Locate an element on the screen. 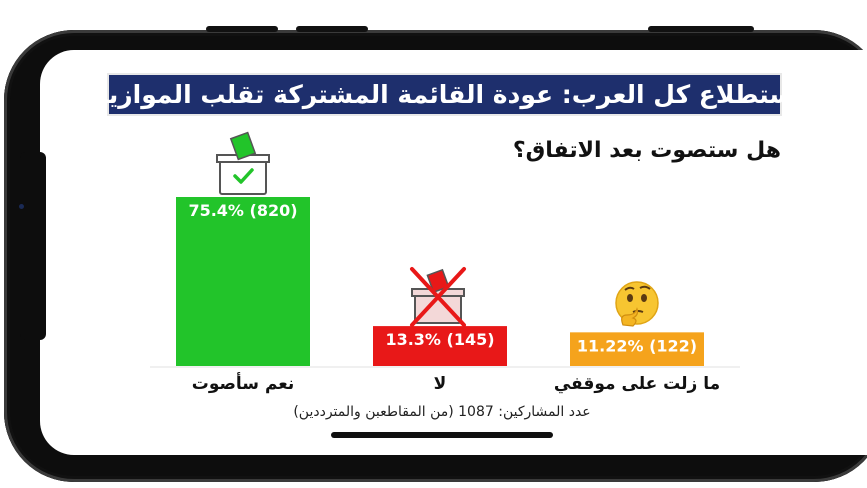  thinking-face-icon is located at coordinates (637, 304).